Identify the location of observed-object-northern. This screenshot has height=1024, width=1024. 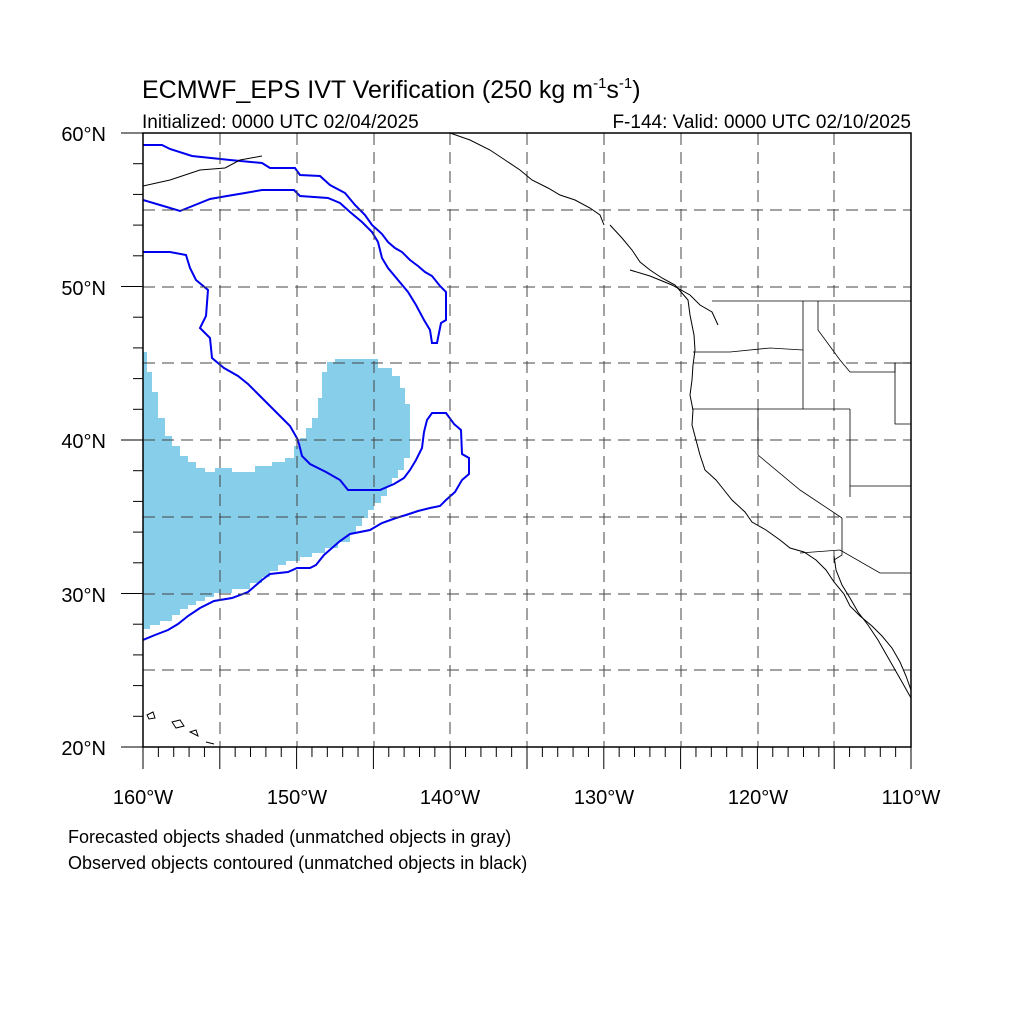
(295, 244).